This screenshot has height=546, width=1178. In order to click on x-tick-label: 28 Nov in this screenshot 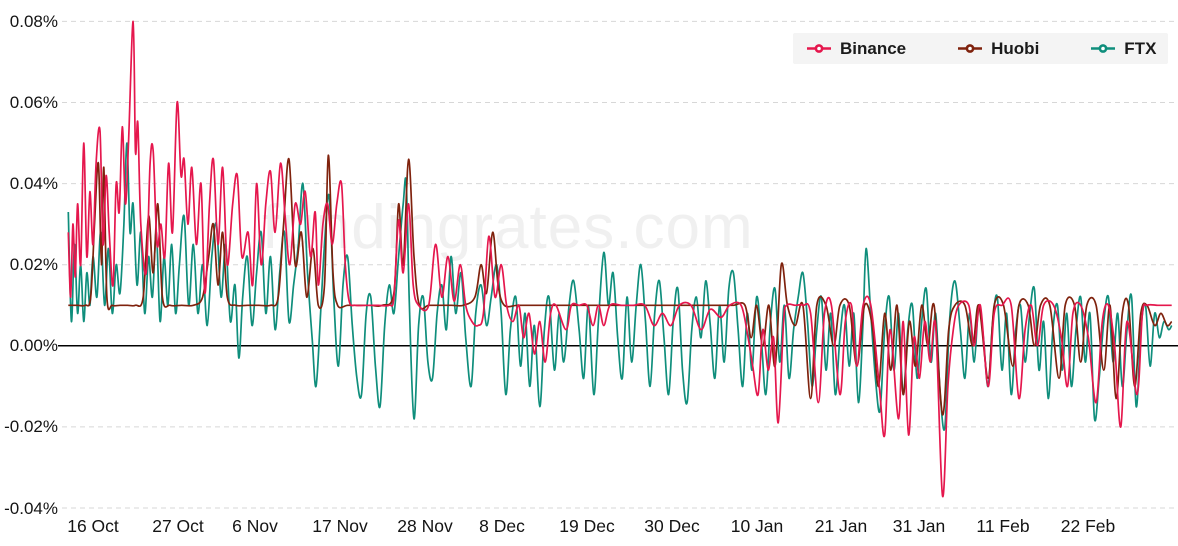, I will do `click(425, 526)`.